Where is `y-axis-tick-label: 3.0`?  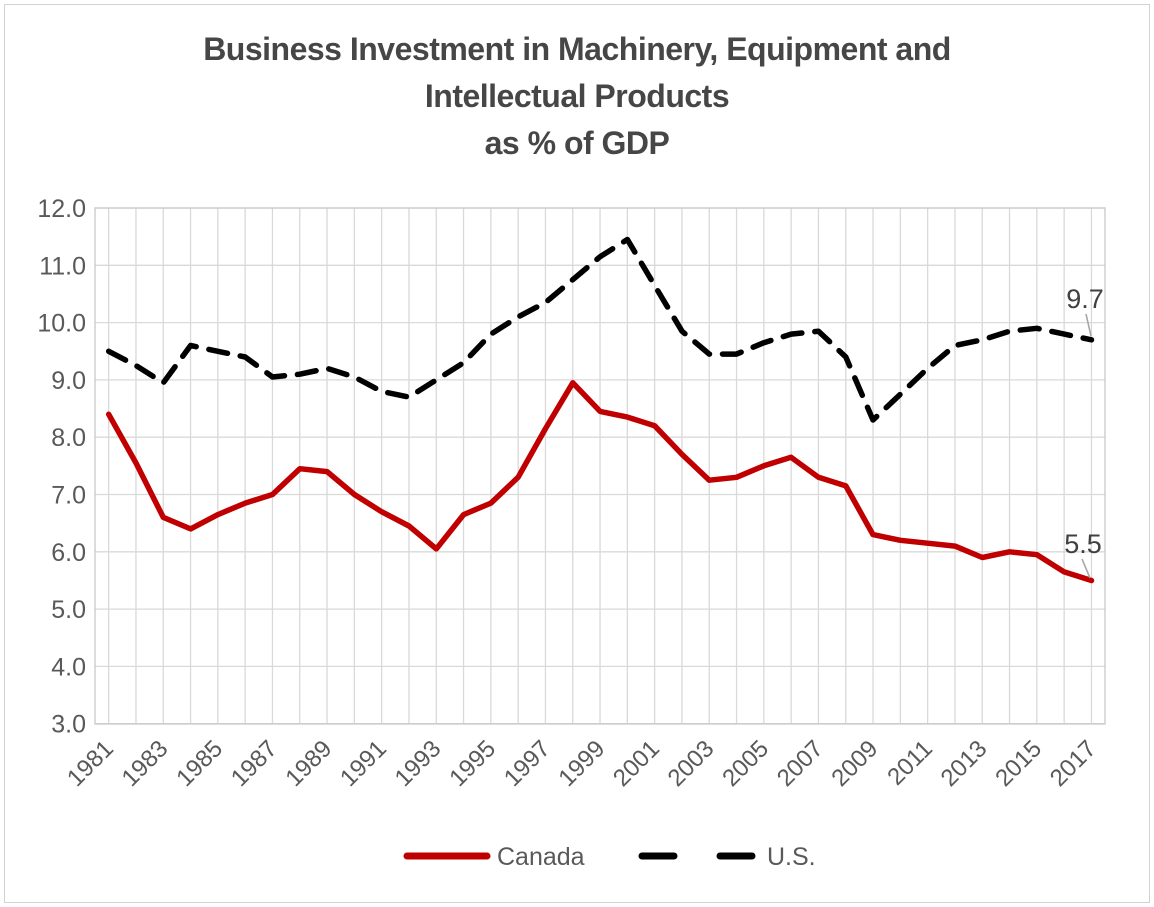
y-axis-tick-label: 3.0 is located at coordinates (68, 725).